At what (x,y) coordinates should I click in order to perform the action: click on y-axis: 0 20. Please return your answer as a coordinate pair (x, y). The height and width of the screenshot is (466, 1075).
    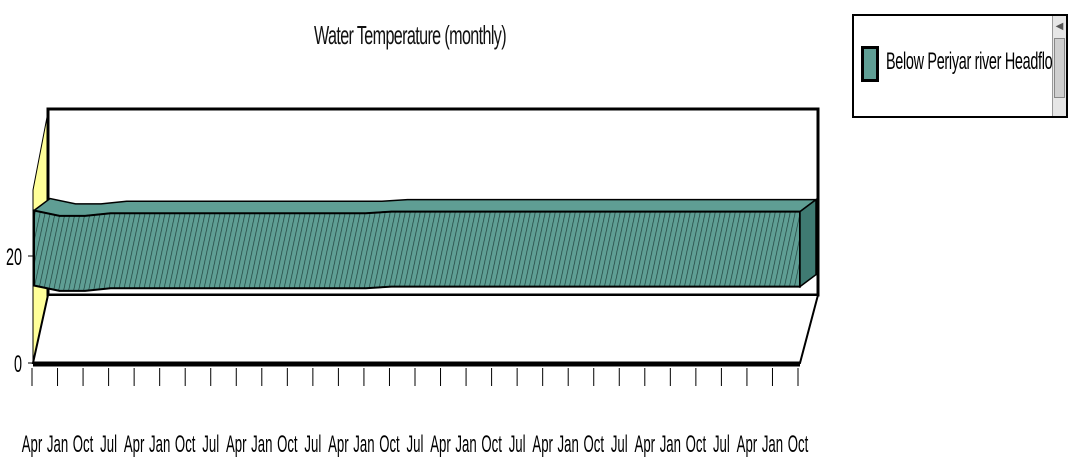
    Looking at the image, I should click on (20, 284).